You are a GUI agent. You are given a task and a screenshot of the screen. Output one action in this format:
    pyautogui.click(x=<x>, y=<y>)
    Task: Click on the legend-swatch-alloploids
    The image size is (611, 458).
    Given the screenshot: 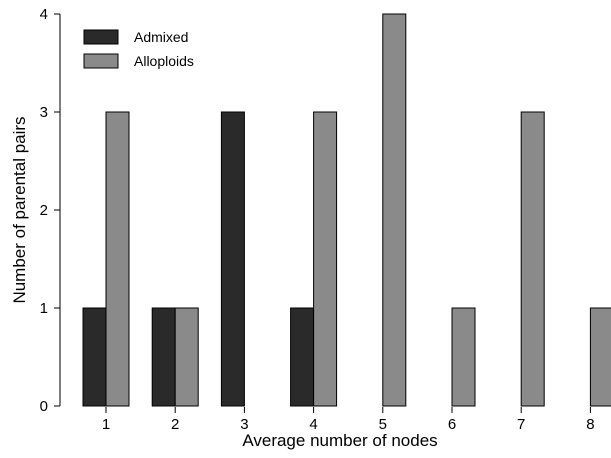 What is the action you would take?
    pyautogui.click(x=101, y=61)
    